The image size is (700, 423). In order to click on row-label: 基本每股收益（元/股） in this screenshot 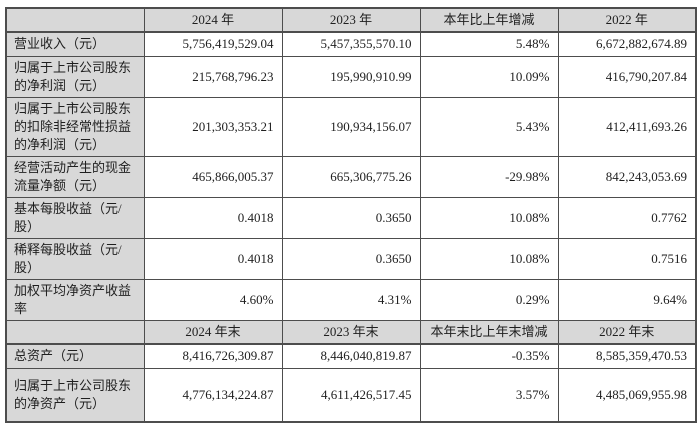, I will do `click(75, 217)`.